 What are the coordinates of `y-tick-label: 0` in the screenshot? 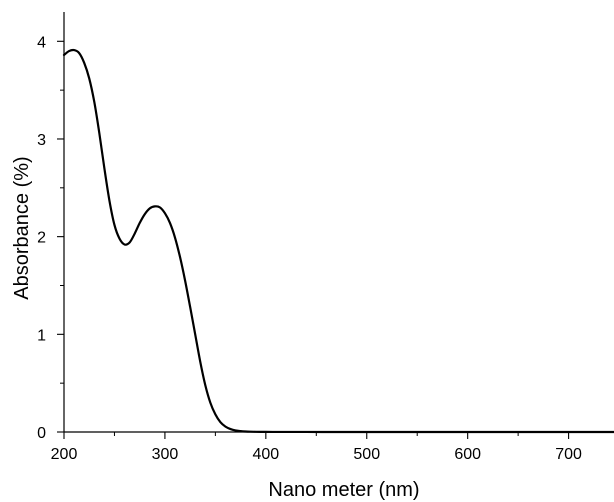 It's located at (41, 433).